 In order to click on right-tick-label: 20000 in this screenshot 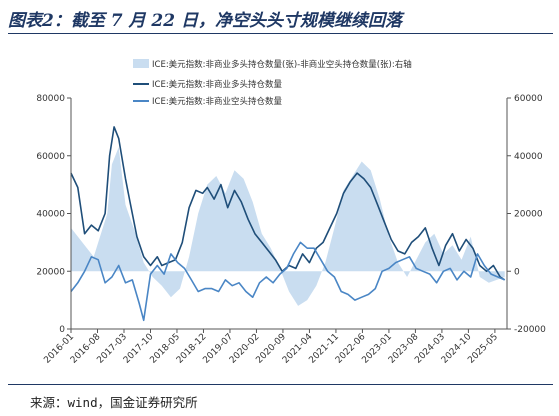, I will do `click(528, 215)`.